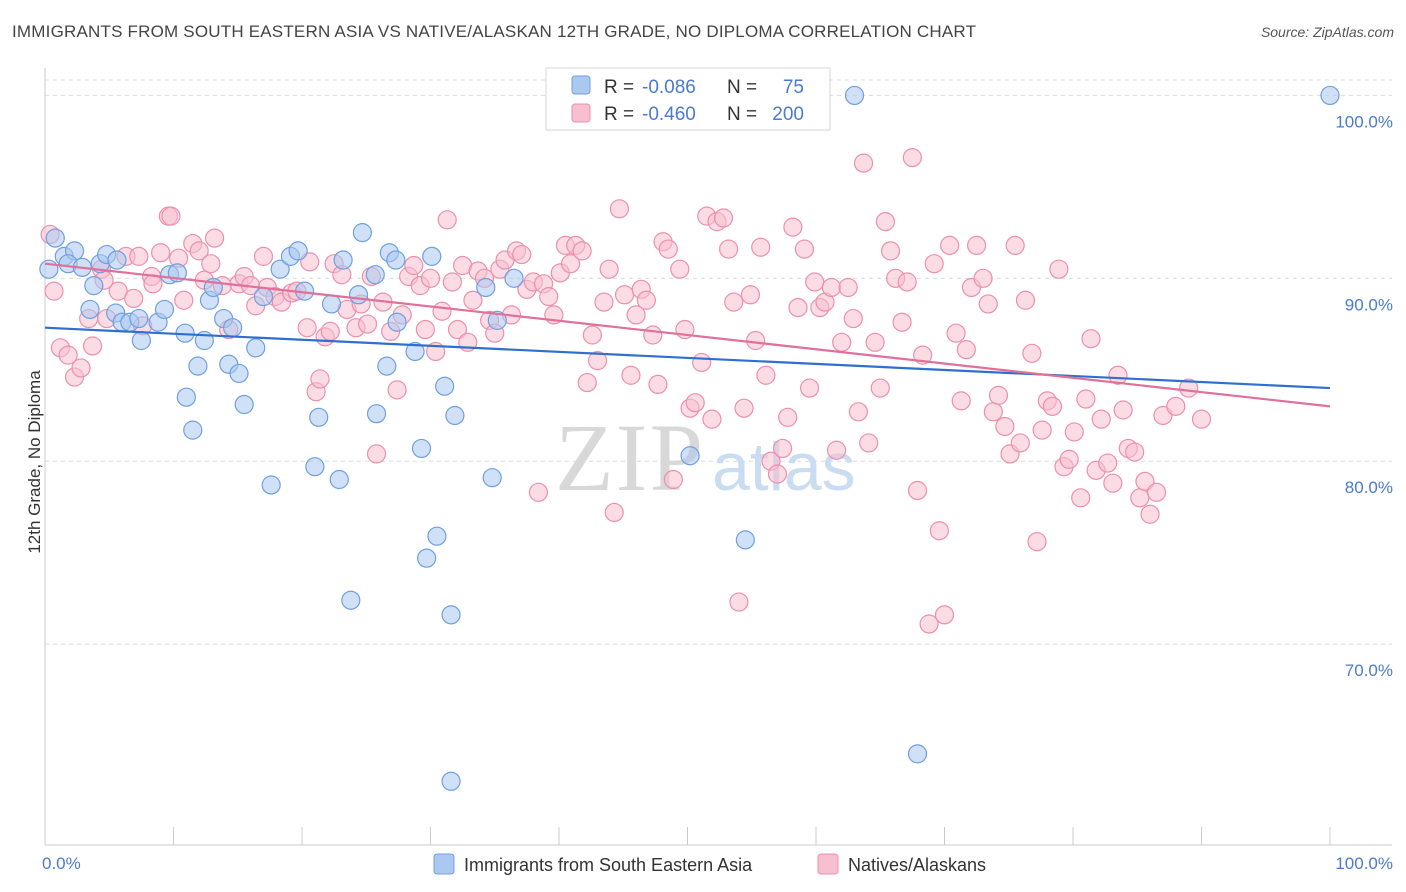 The width and height of the screenshot is (1406, 892). Describe the element at coordinates (669, 87) in the screenshot. I see `legend-r-value-1: -0.086` at that location.